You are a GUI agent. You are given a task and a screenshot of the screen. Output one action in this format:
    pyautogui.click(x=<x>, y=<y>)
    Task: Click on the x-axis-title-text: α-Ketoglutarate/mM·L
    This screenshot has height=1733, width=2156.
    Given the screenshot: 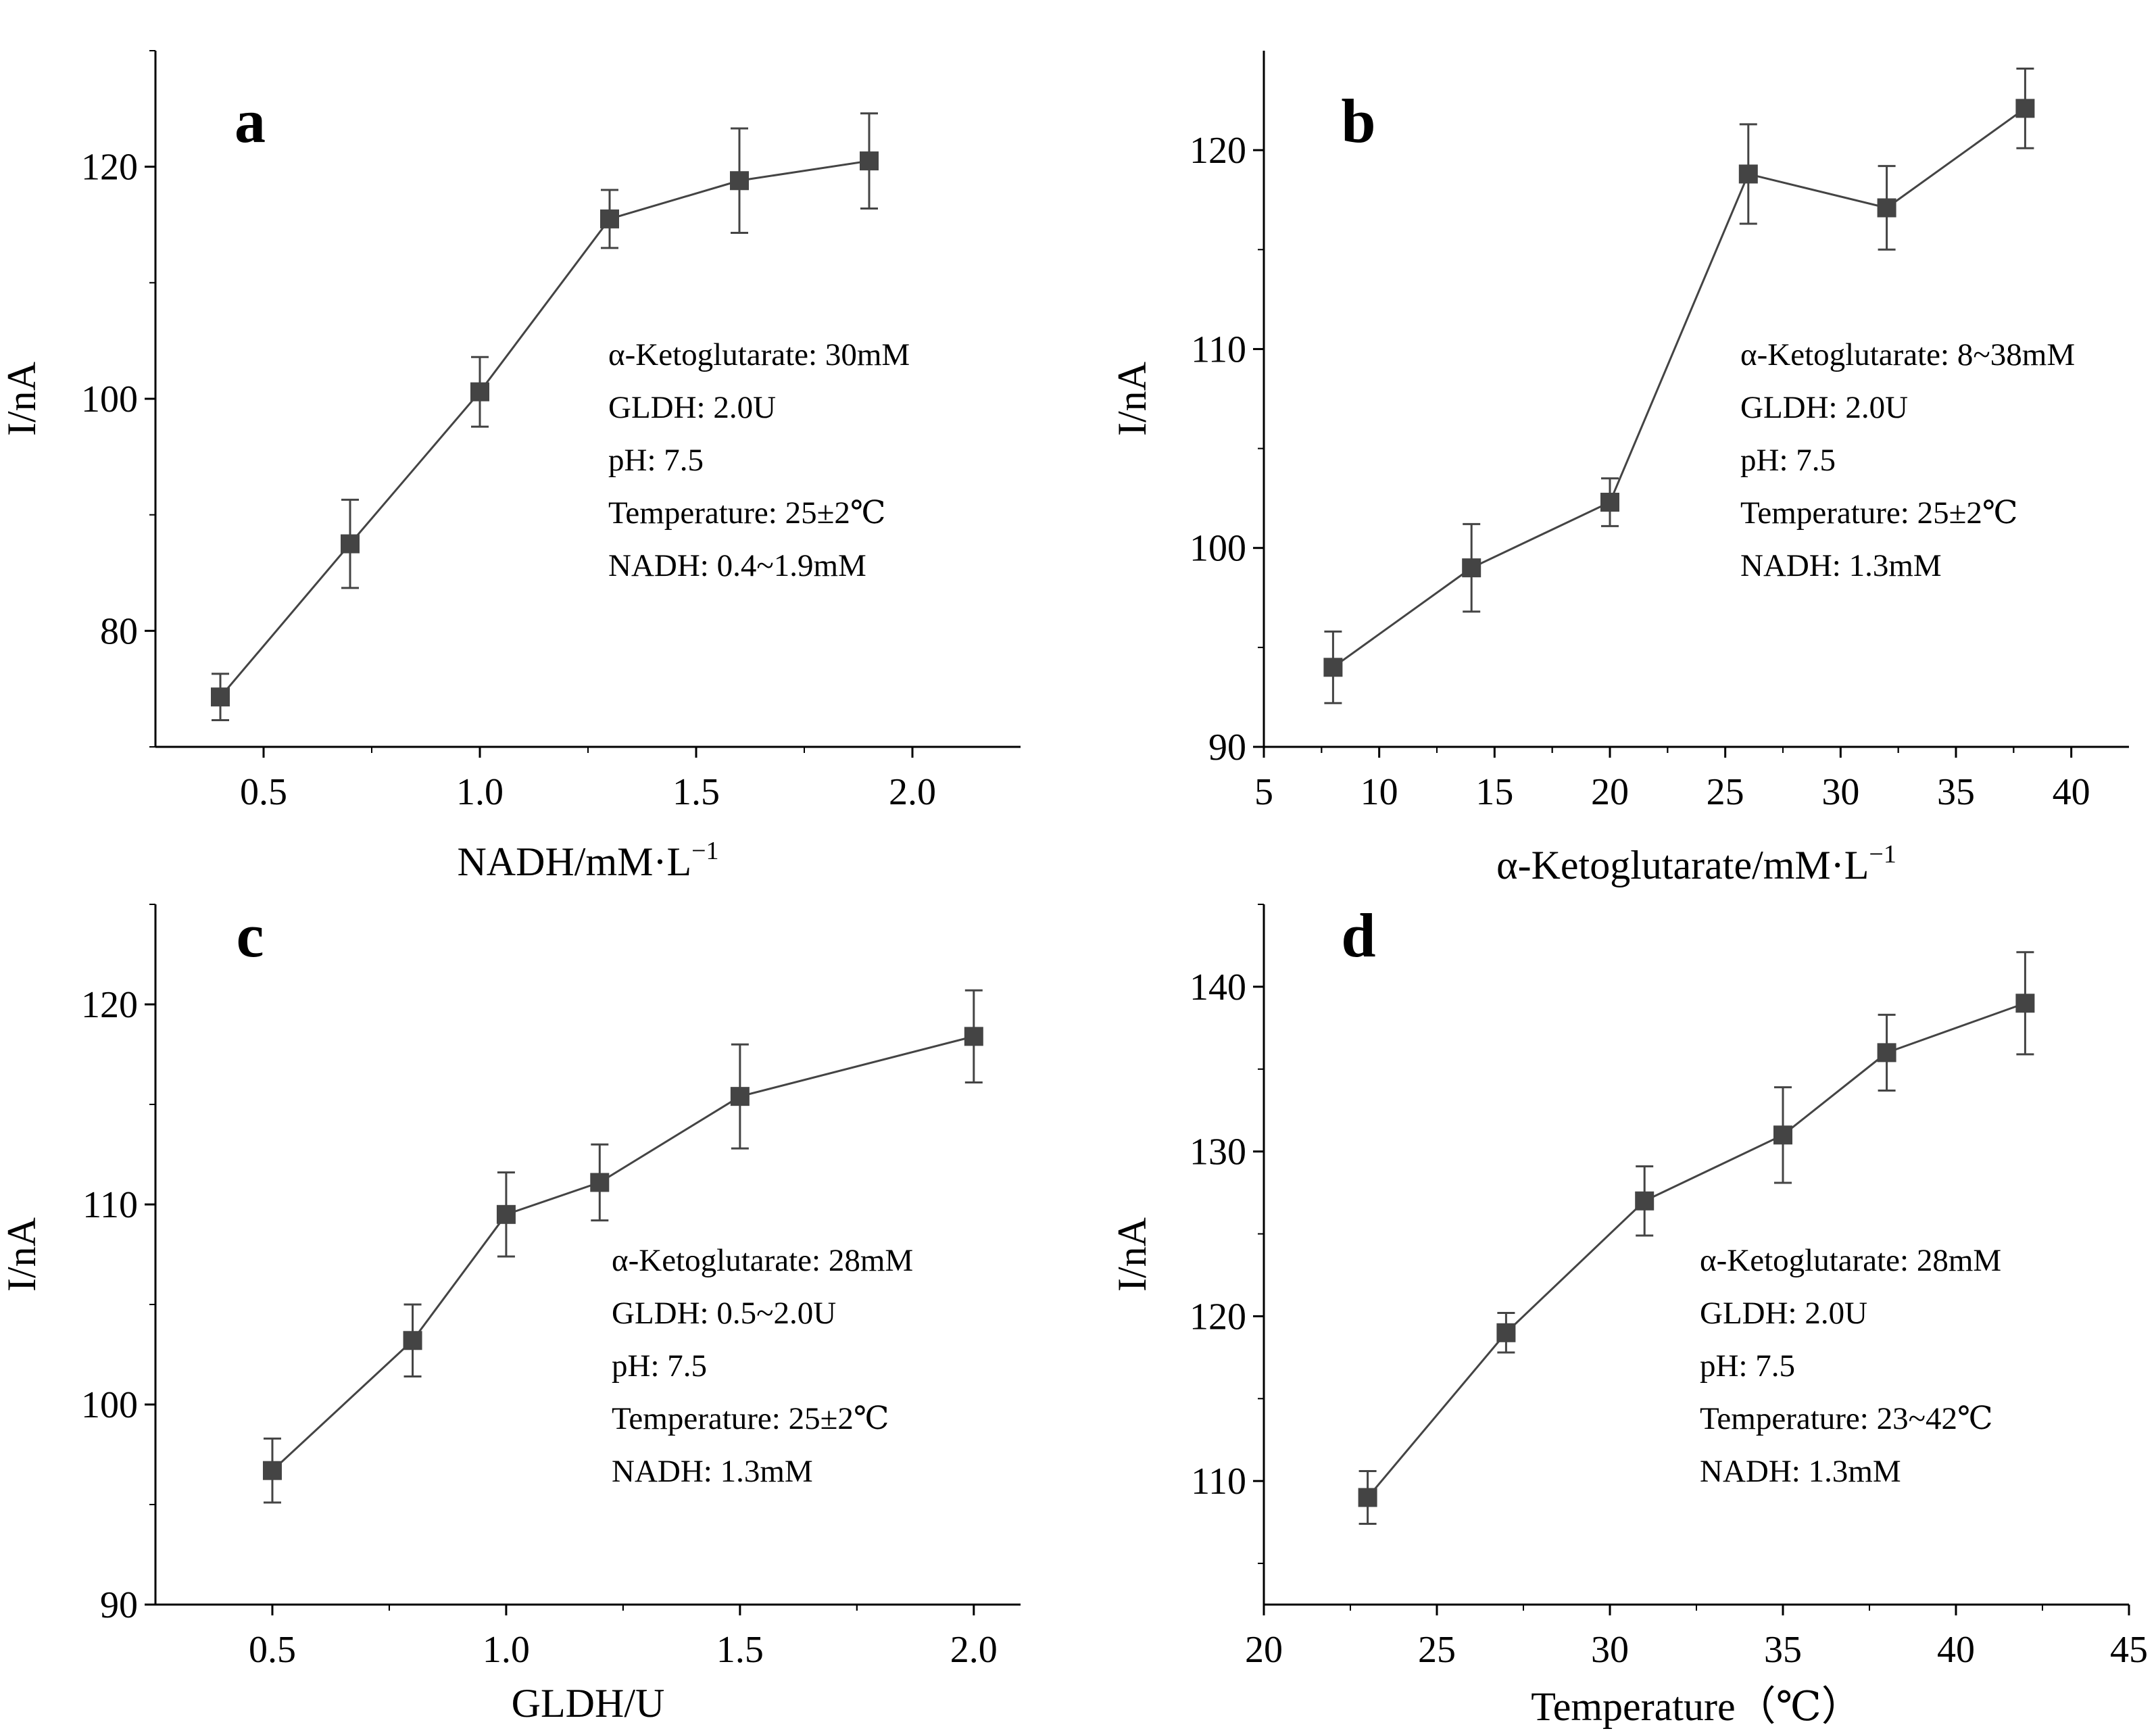 What is the action you would take?
    pyautogui.click(x=1682, y=865)
    